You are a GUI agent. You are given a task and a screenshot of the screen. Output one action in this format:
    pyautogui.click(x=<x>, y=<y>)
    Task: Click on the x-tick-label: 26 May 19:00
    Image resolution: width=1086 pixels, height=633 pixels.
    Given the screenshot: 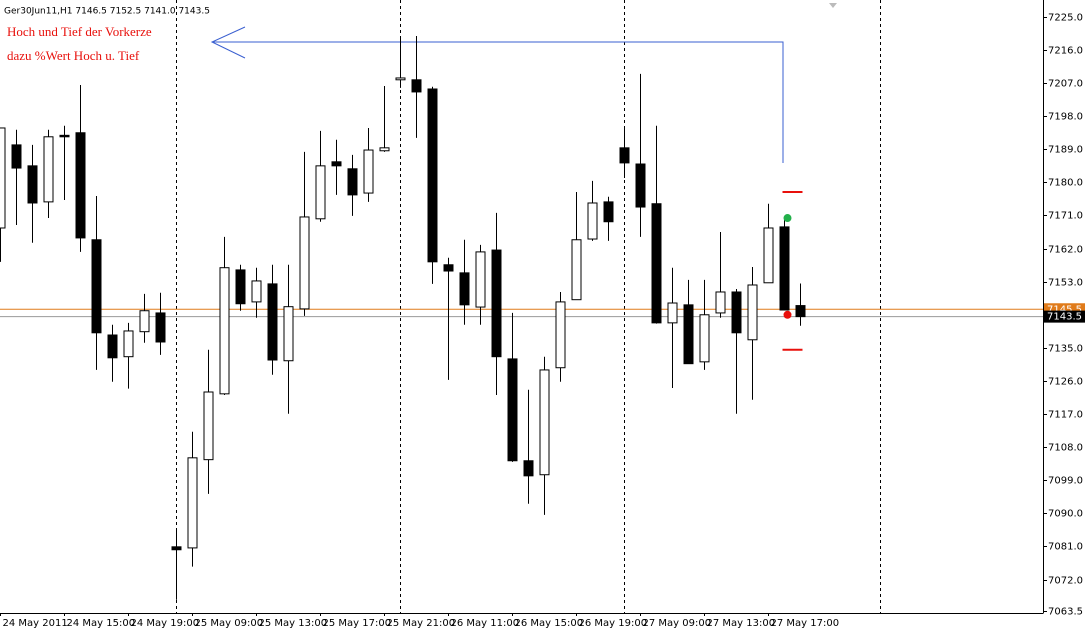 What is the action you would take?
    pyautogui.click(x=613, y=623)
    